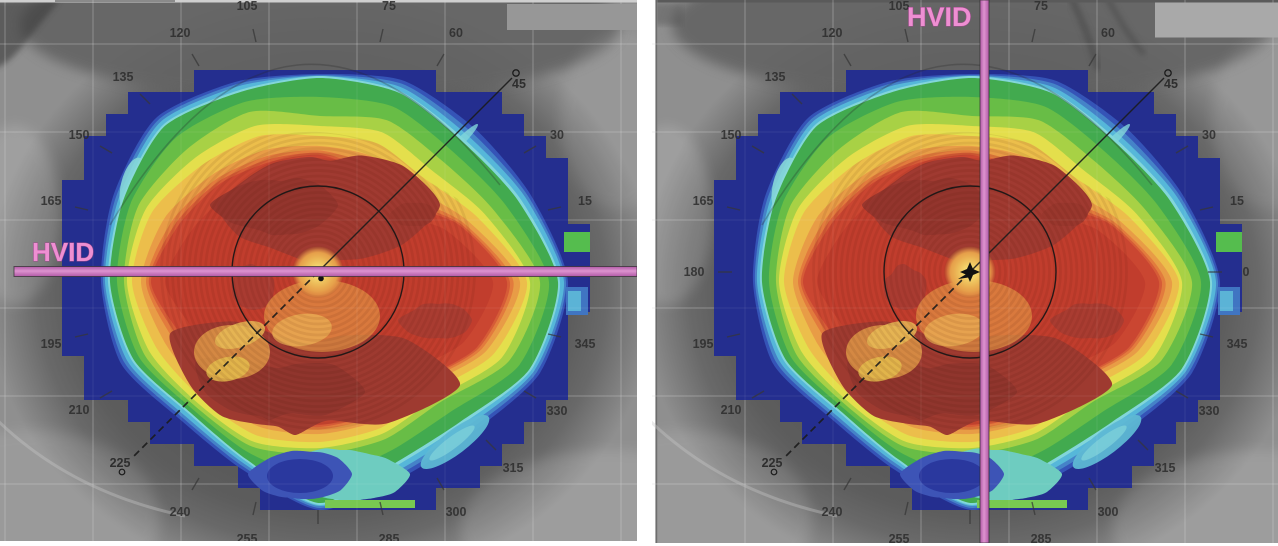  What do you see at coordinates (694, 272) in the screenshot?
I see `svg-text: 180` at bounding box center [694, 272].